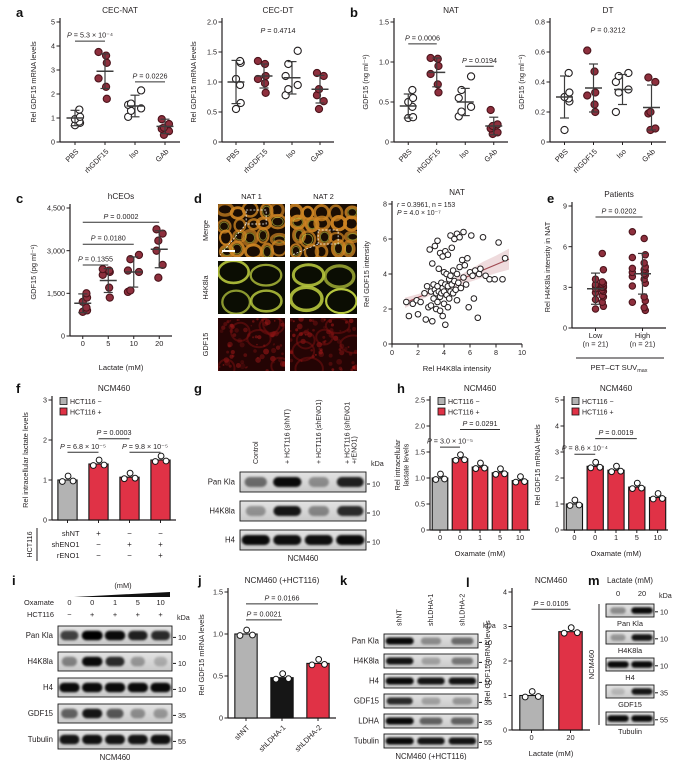 The height and width of the screenshot is (762, 675). Describe the element at coordinates (557, 426) in the screenshot. I see `svg-text: 4` at that location.